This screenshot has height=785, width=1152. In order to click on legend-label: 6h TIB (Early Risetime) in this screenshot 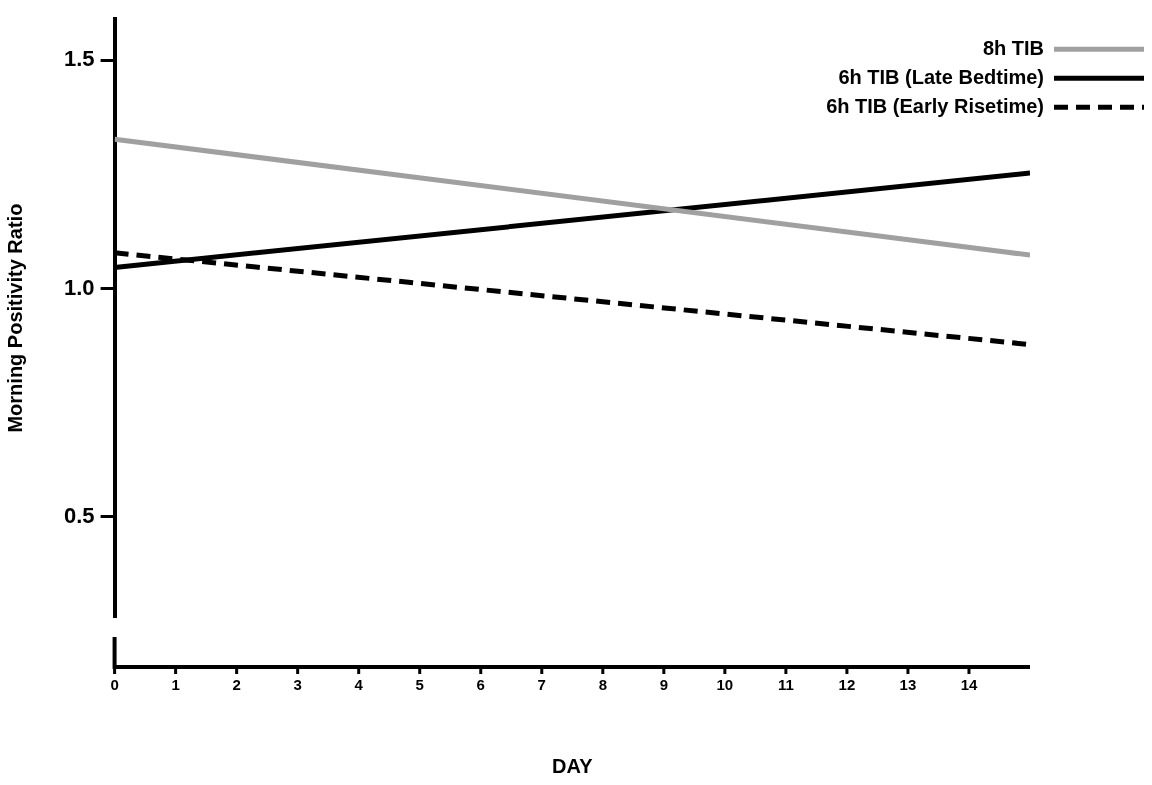, I will do `click(935, 105)`.